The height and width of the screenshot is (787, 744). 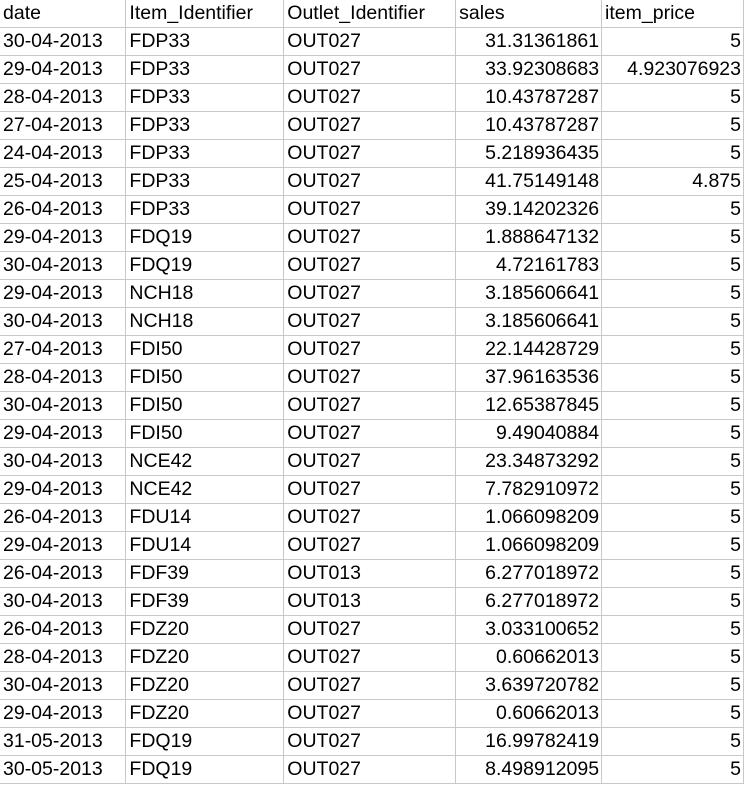 What do you see at coordinates (529, 545) in the screenshot?
I see `cell-sales: 1.066098209` at bounding box center [529, 545].